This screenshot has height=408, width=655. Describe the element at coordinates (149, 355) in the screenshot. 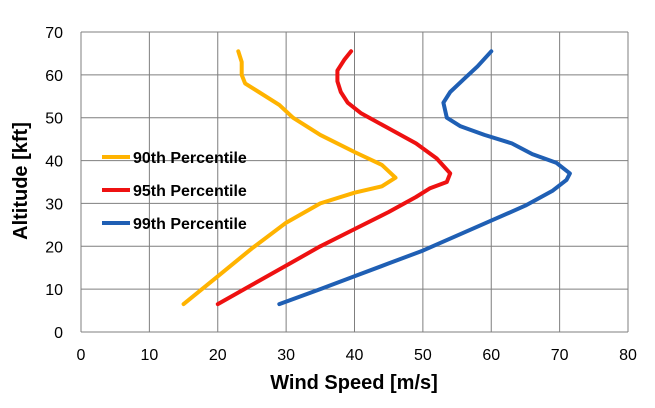

I see `x-tick-label: 10` at that location.